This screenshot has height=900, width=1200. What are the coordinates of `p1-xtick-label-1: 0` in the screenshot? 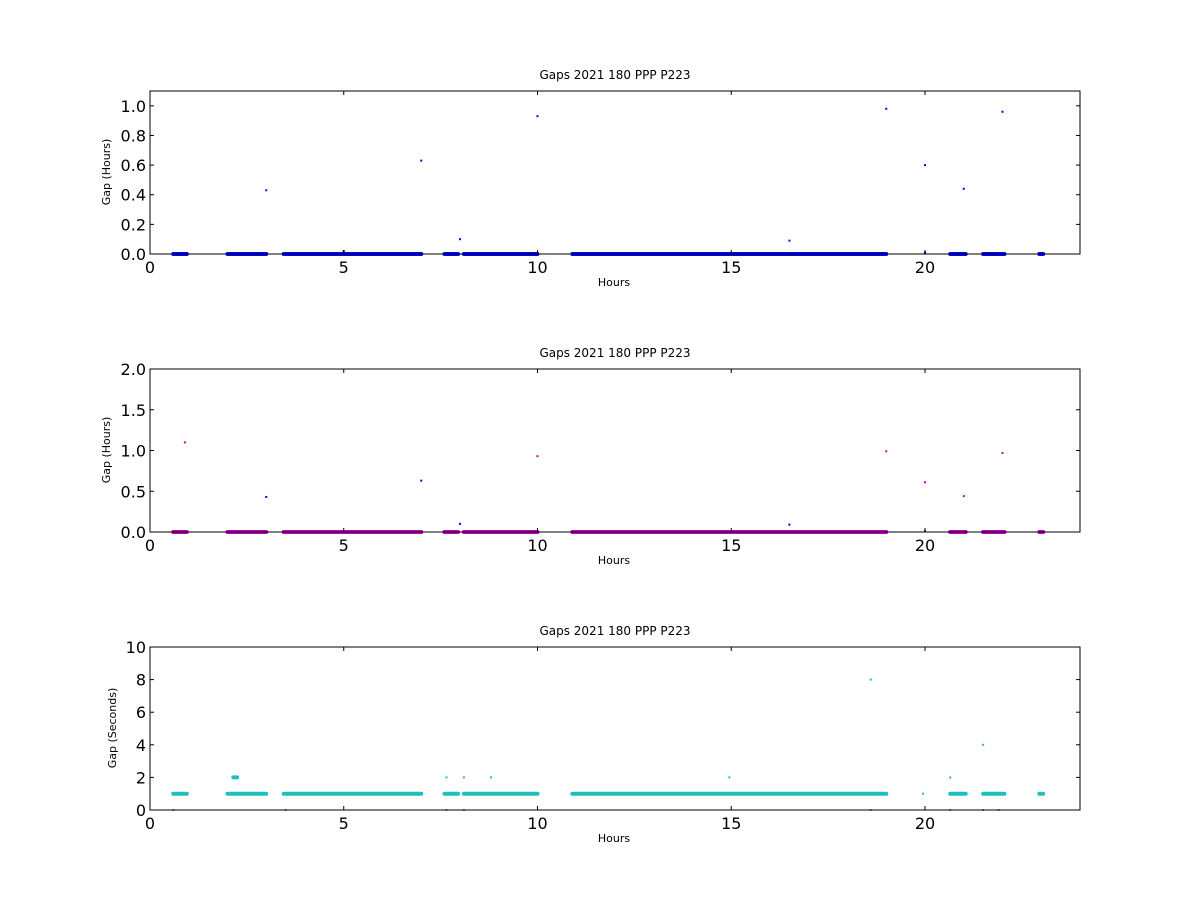 It's located at (150, 267).